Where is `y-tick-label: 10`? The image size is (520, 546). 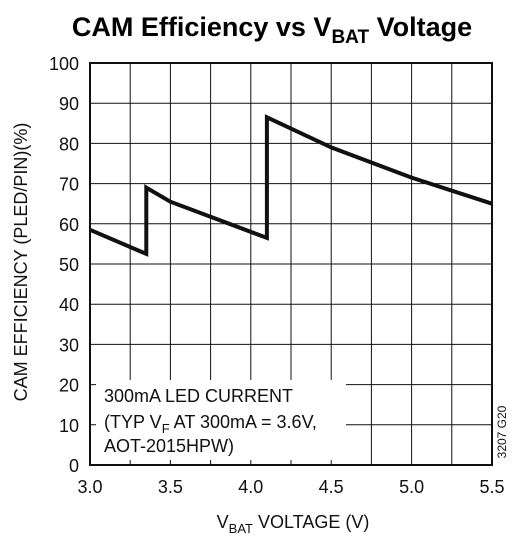
y-tick-label: 10 is located at coordinates (69, 426).